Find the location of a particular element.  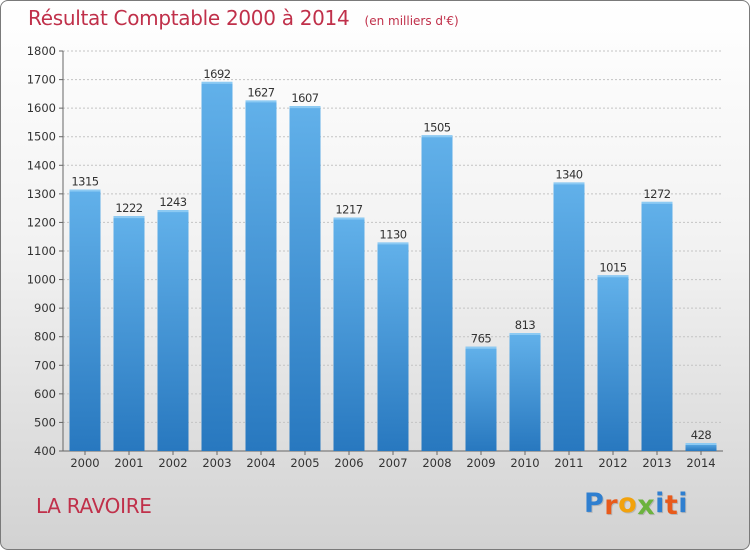

data-label: 428 is located at coordinates (701, 435).